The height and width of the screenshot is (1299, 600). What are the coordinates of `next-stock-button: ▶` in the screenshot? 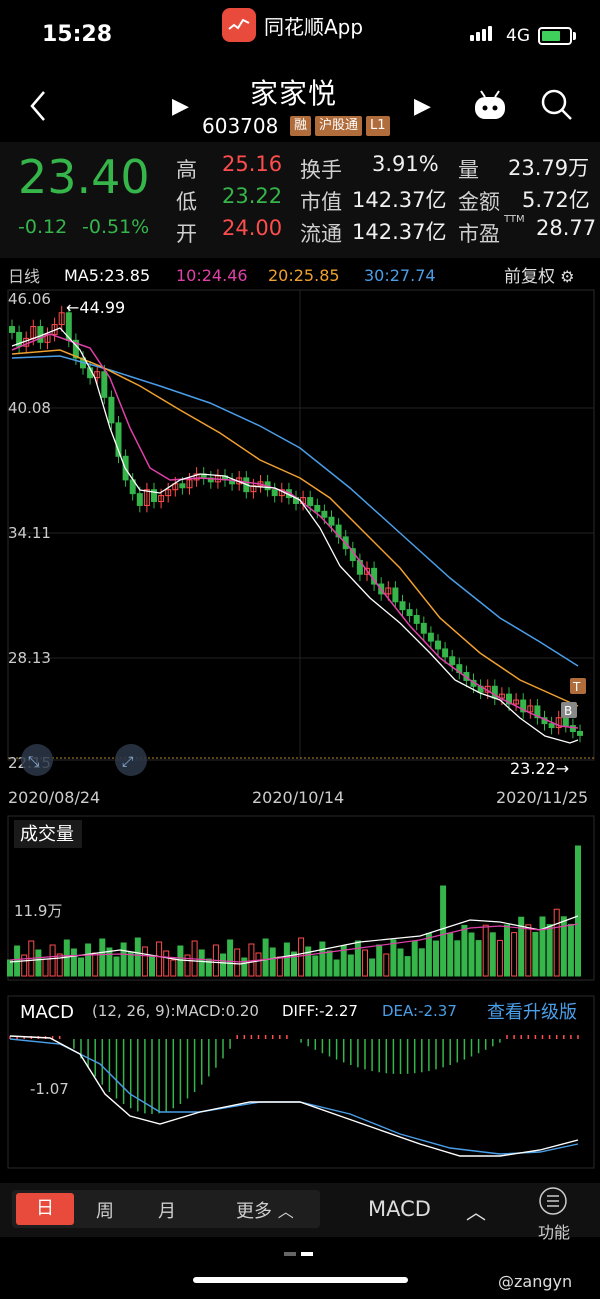 It's located at (422, 106).